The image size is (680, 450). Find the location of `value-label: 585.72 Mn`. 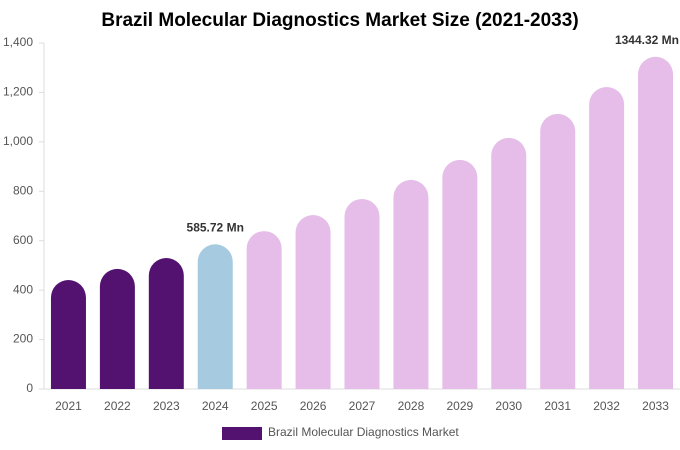

value-label: 585.72 Mn is located at coordinates (215, 227).